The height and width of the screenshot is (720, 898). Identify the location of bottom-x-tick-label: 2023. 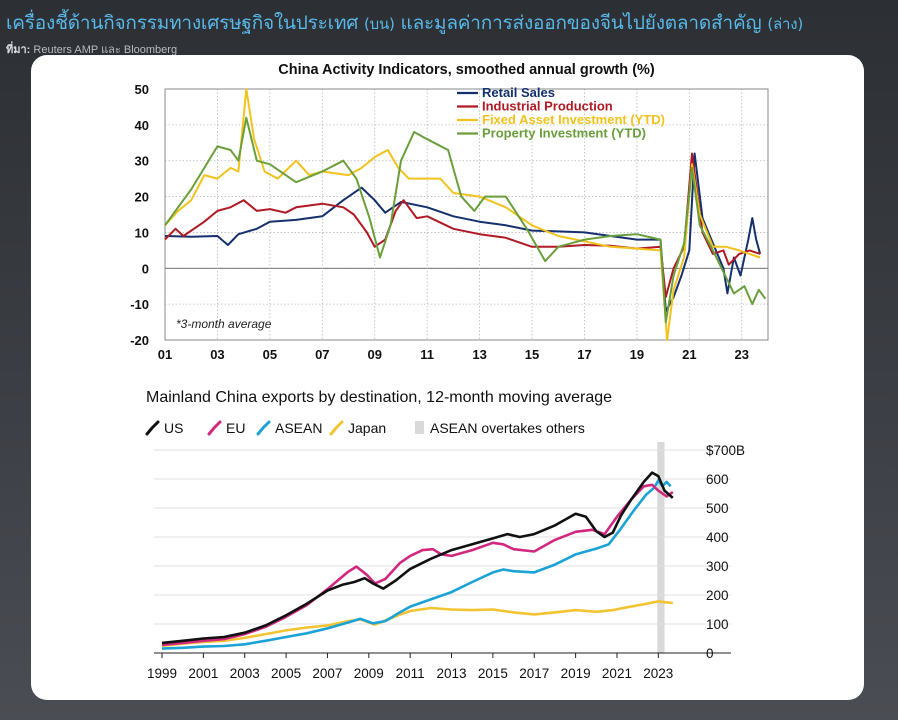
(658, 673).